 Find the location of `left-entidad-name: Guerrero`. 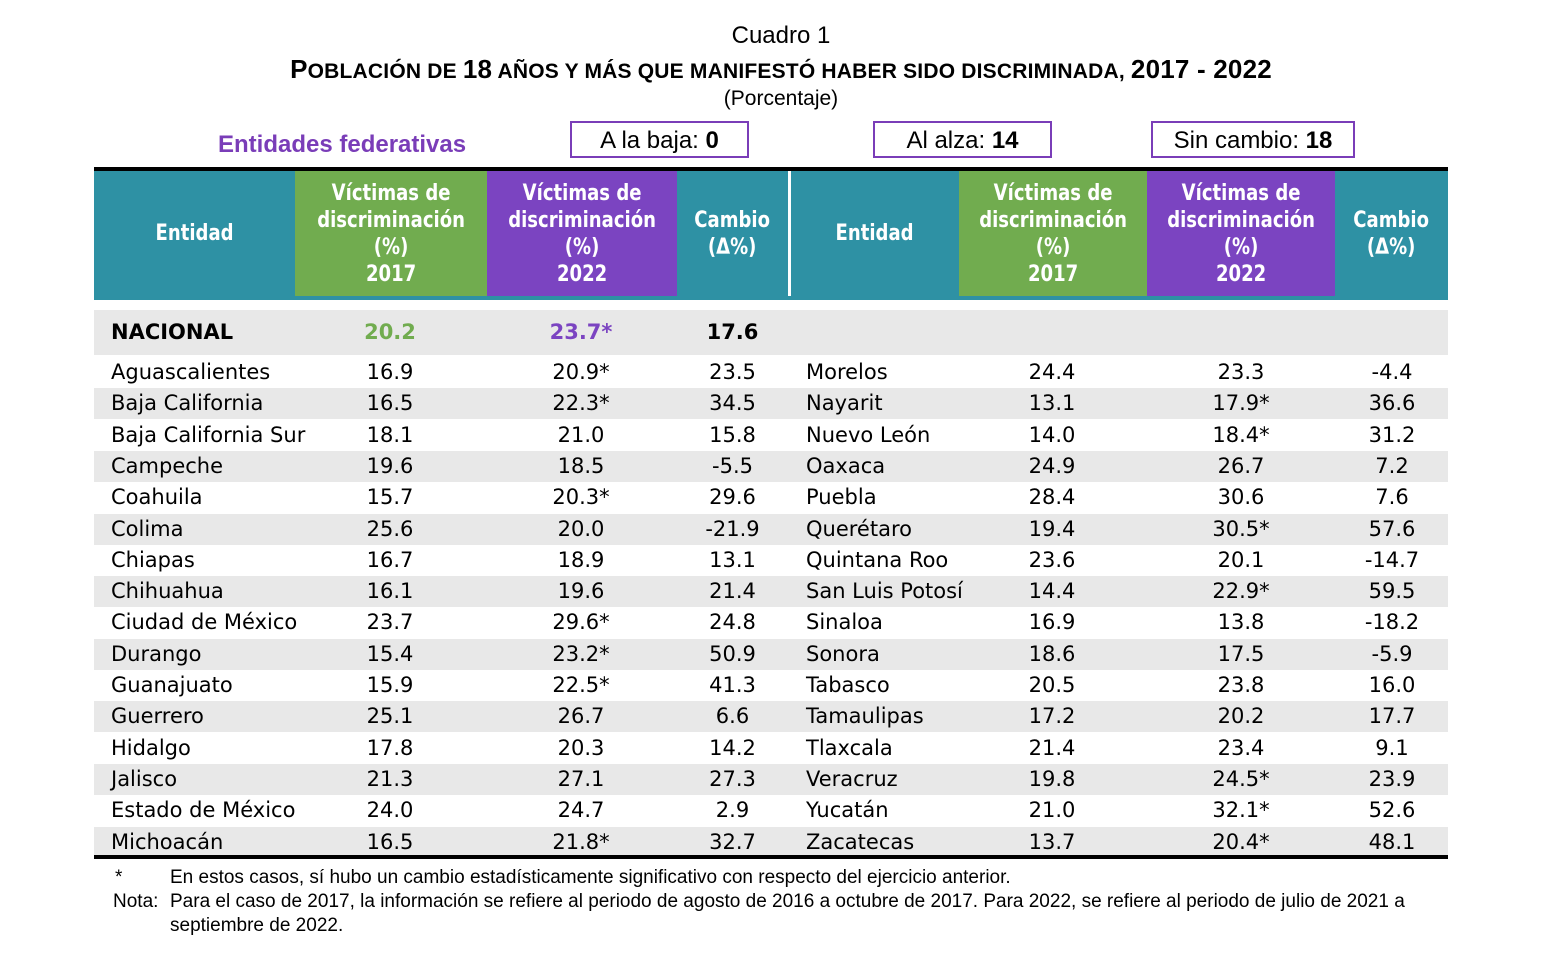

left-entidad-name: Guerrero is located at coordinates (157, 716).